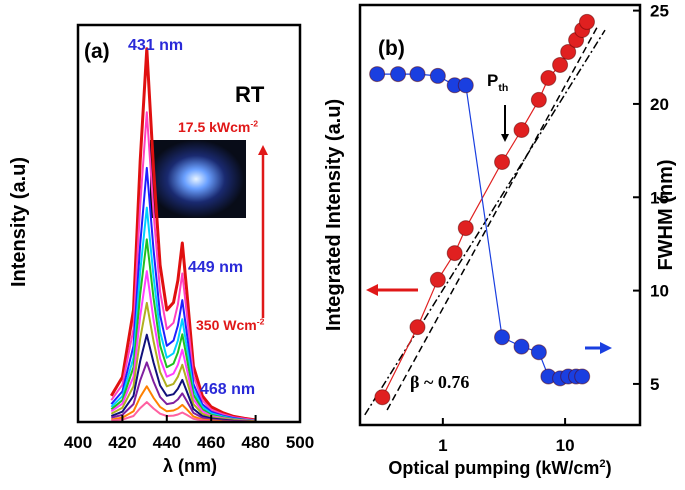  Describe the element at coordinates (255, 442) in the screenshot. I see `x-tick-label: 480` at that location.